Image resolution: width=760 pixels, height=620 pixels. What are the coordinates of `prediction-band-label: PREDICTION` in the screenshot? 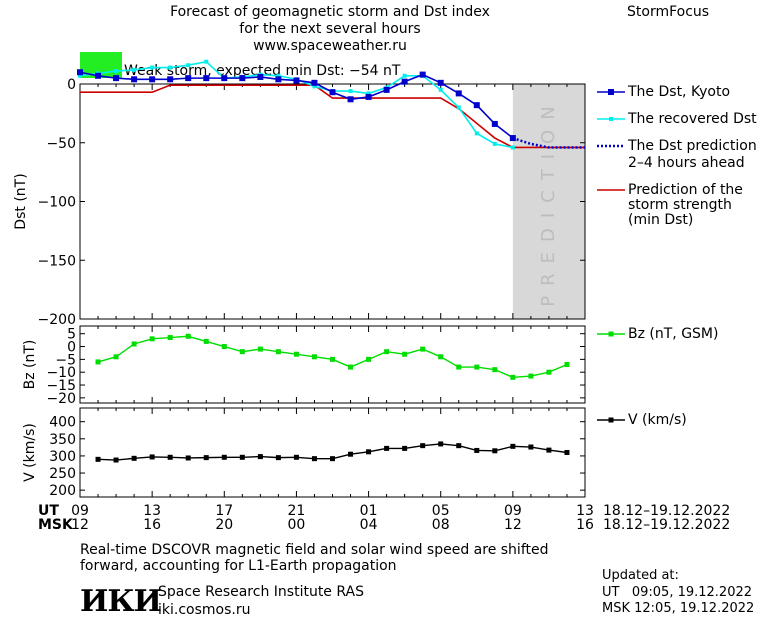 It's located at (548, 201).